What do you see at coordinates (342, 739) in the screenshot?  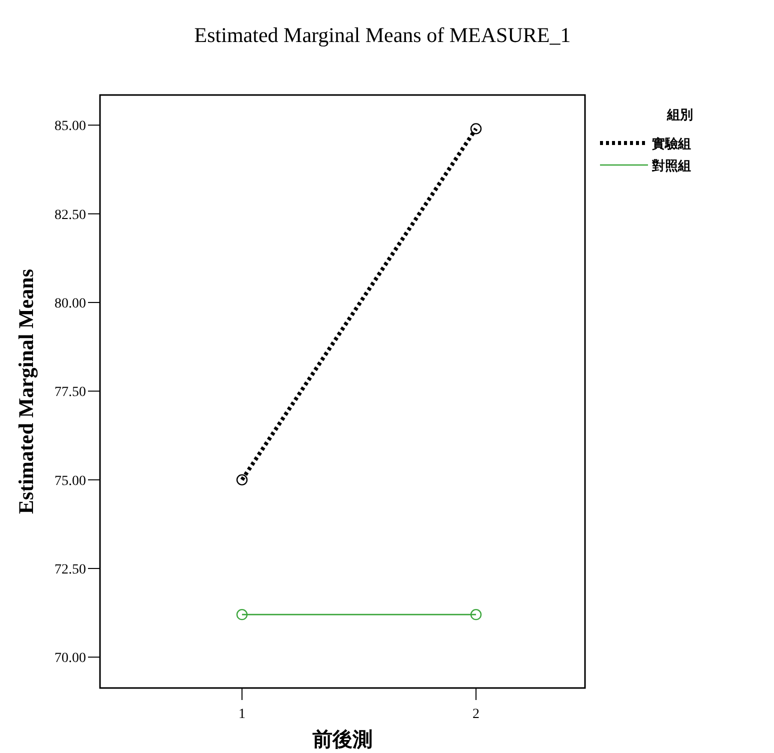 I see `x-axis-title: 前後測` at bounding box center [342, 739].